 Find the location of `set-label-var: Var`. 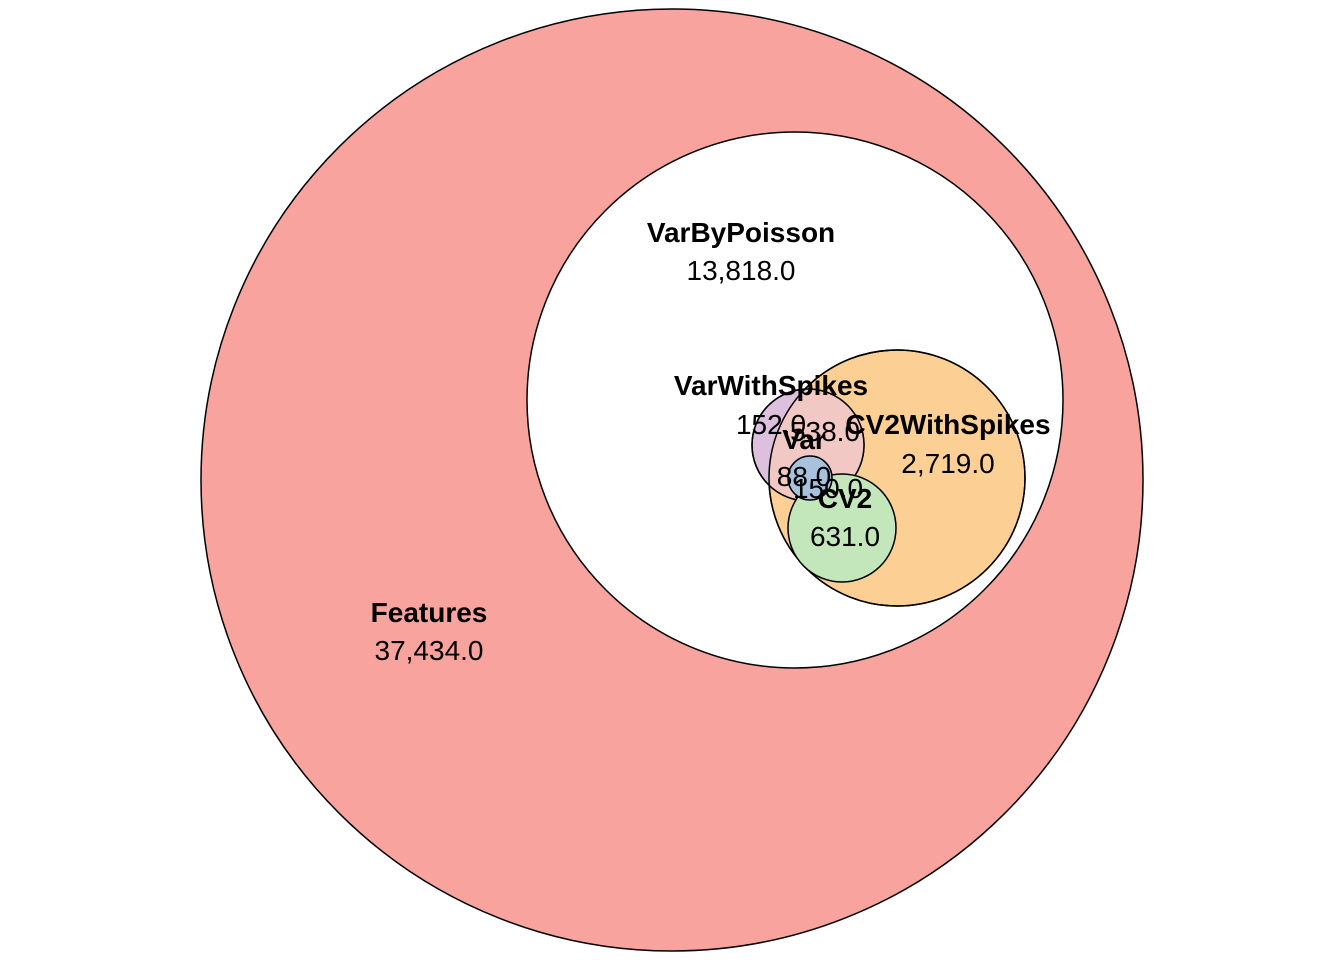

set-label-var: Var is located at coordinates (804, 439).